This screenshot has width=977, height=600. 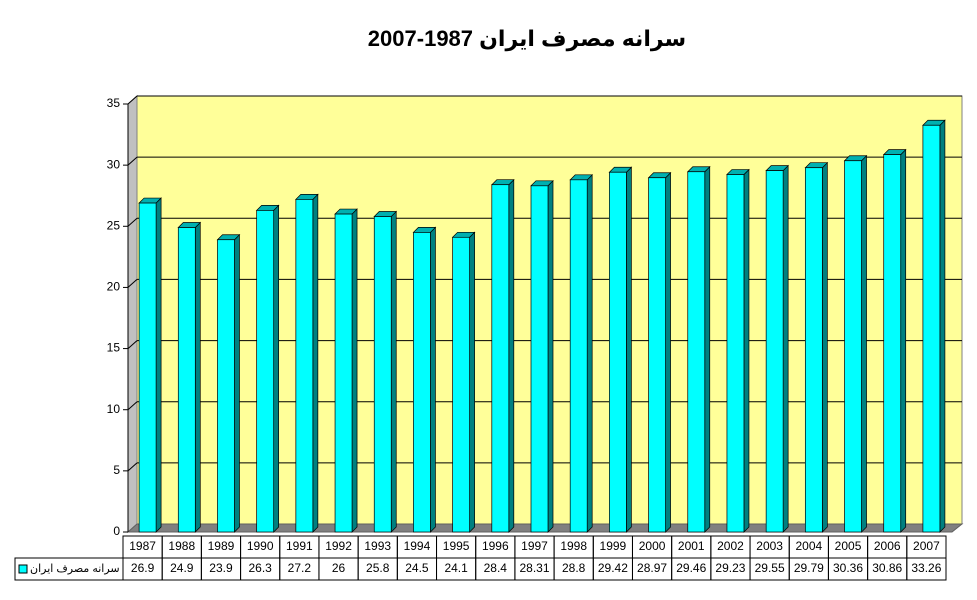 What do you see at coordinates (652, 546) in the screenshot?
I see `x-tick-label: 2000` at bounding box center [652, 546].